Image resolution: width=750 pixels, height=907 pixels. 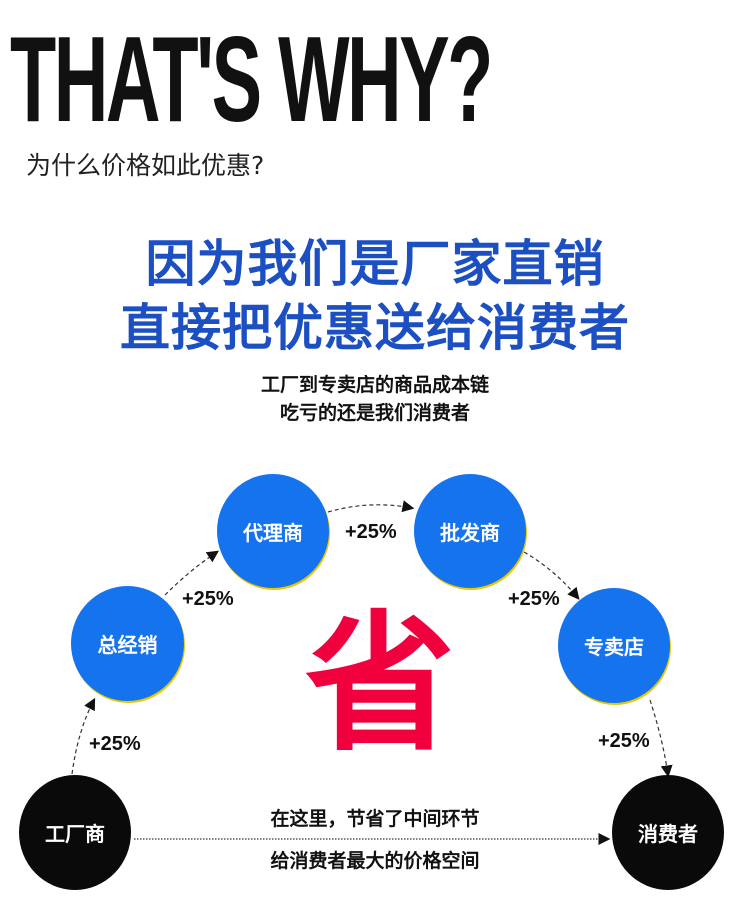 I want to click on node-wholesaler: 批发商, so click(x=470, y=531).